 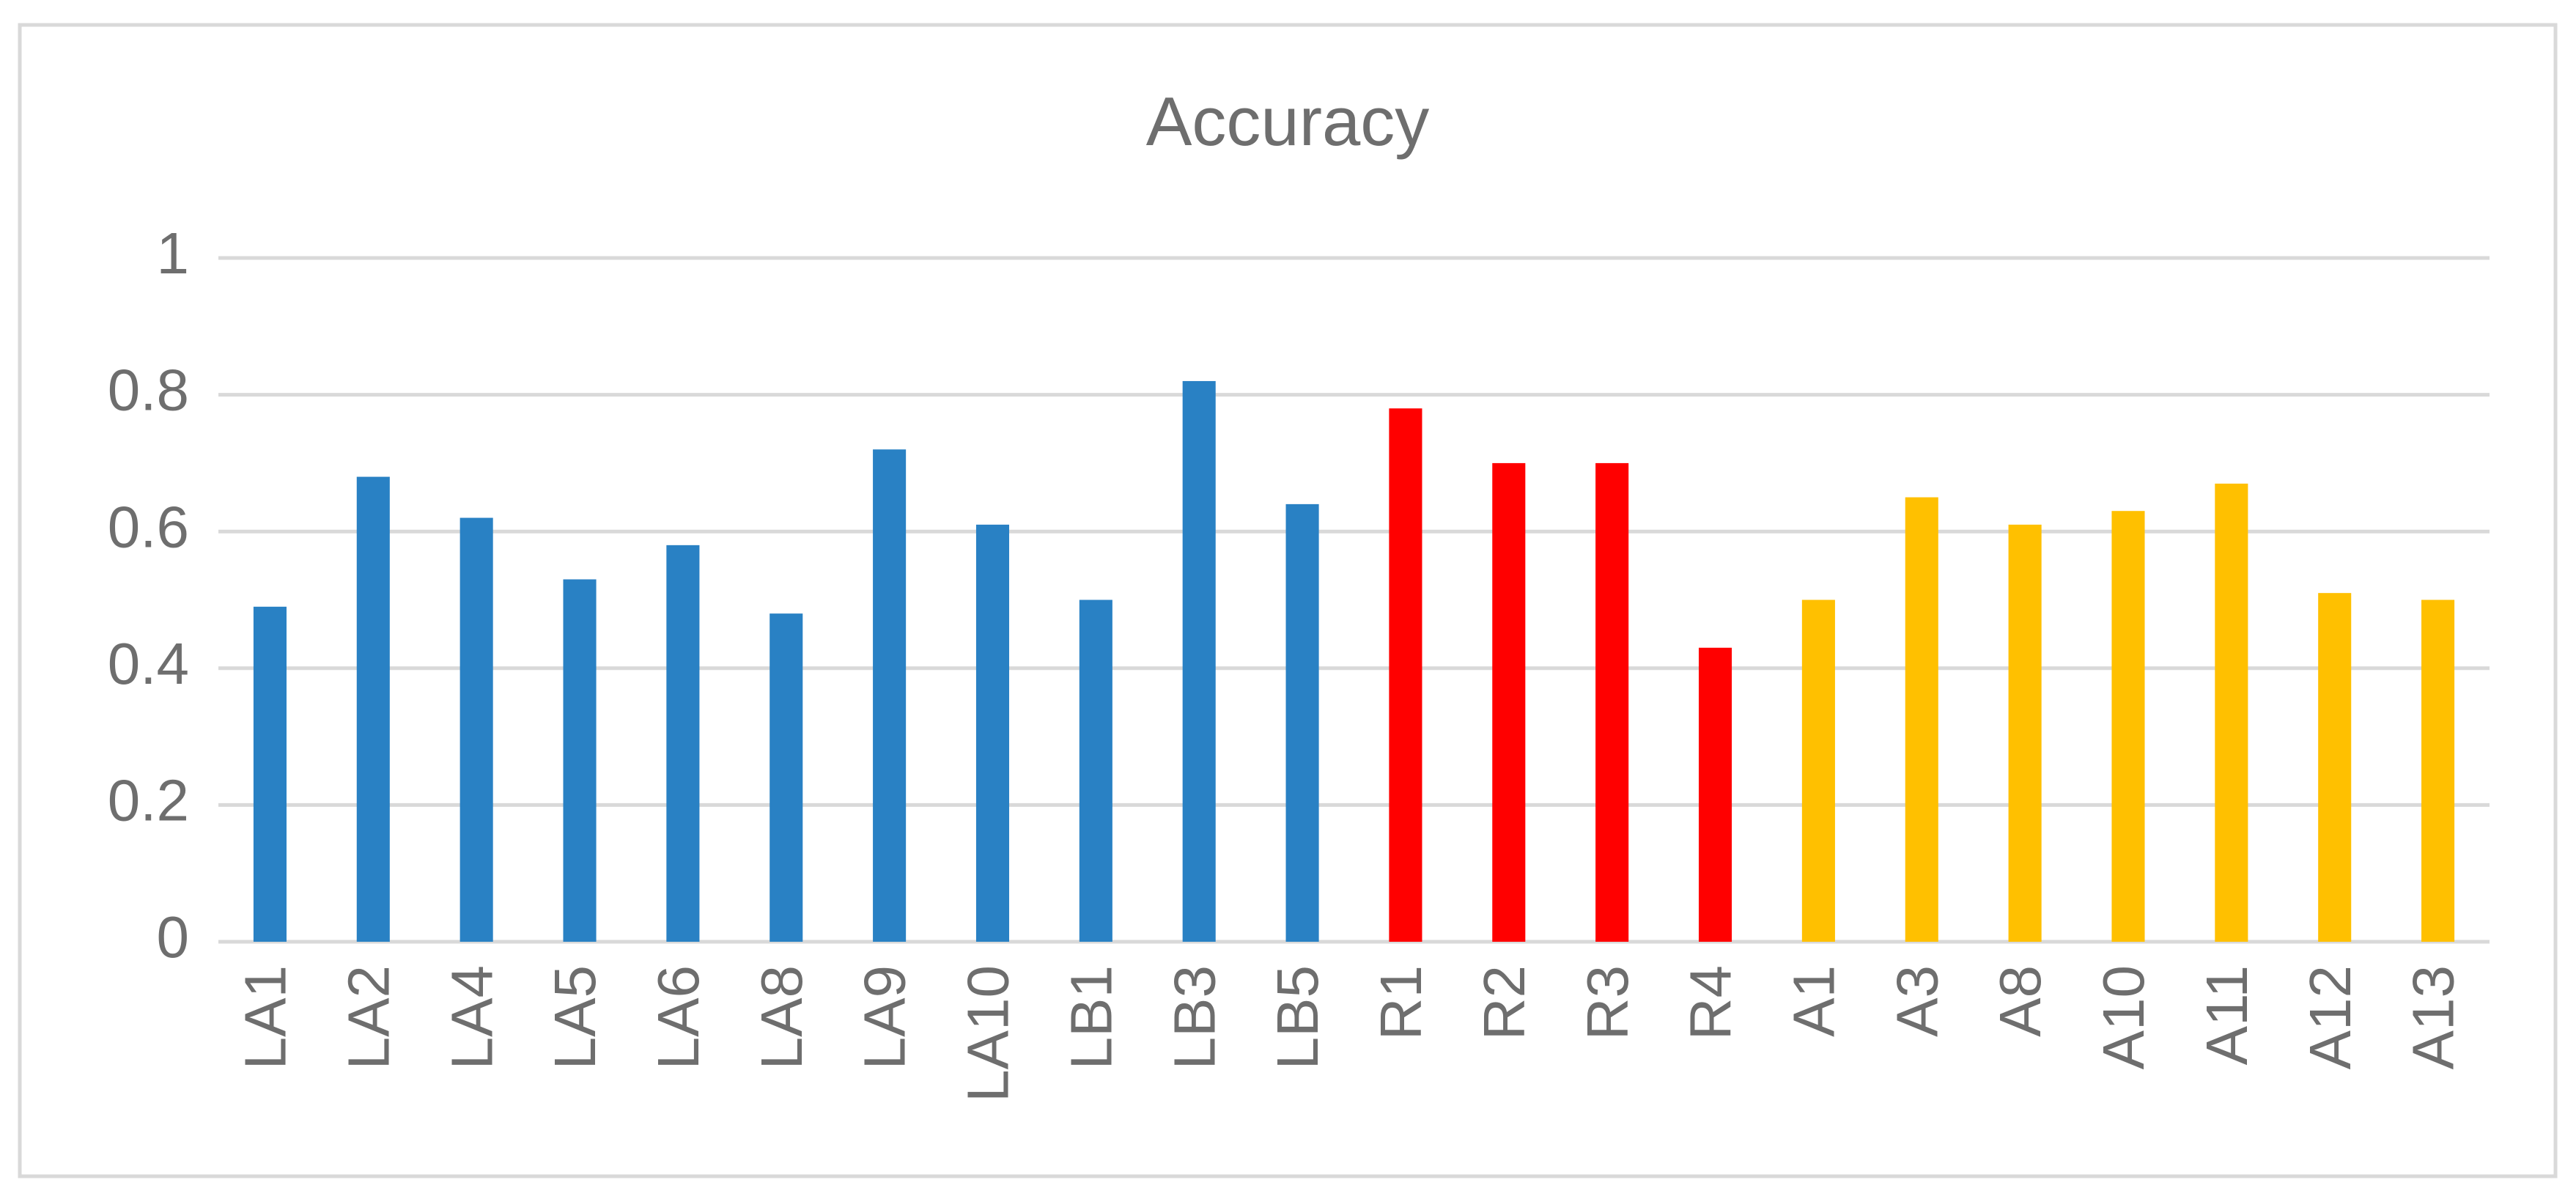 I want to click on y-tick-label: 0, so click(x=173, y=937).